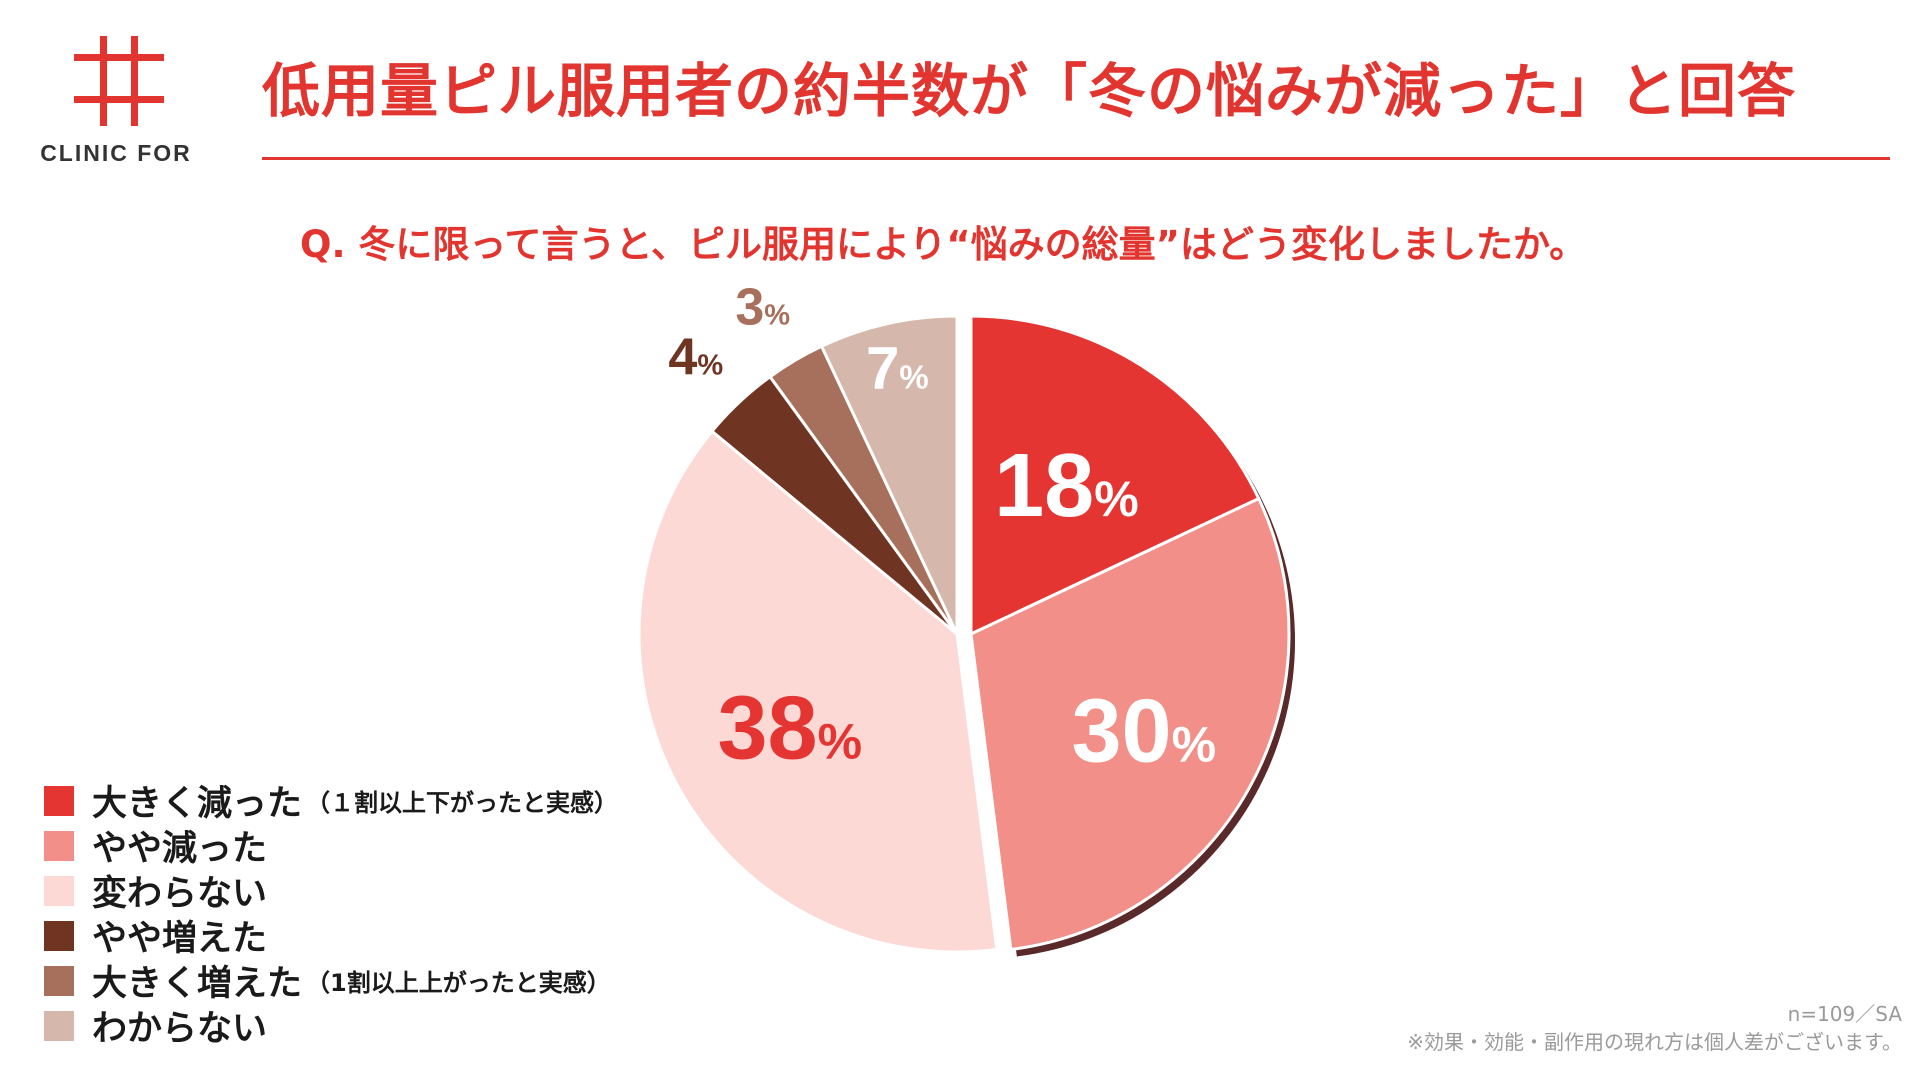  I want to click on legend-label: 大きく増えた, so click(197, 984).